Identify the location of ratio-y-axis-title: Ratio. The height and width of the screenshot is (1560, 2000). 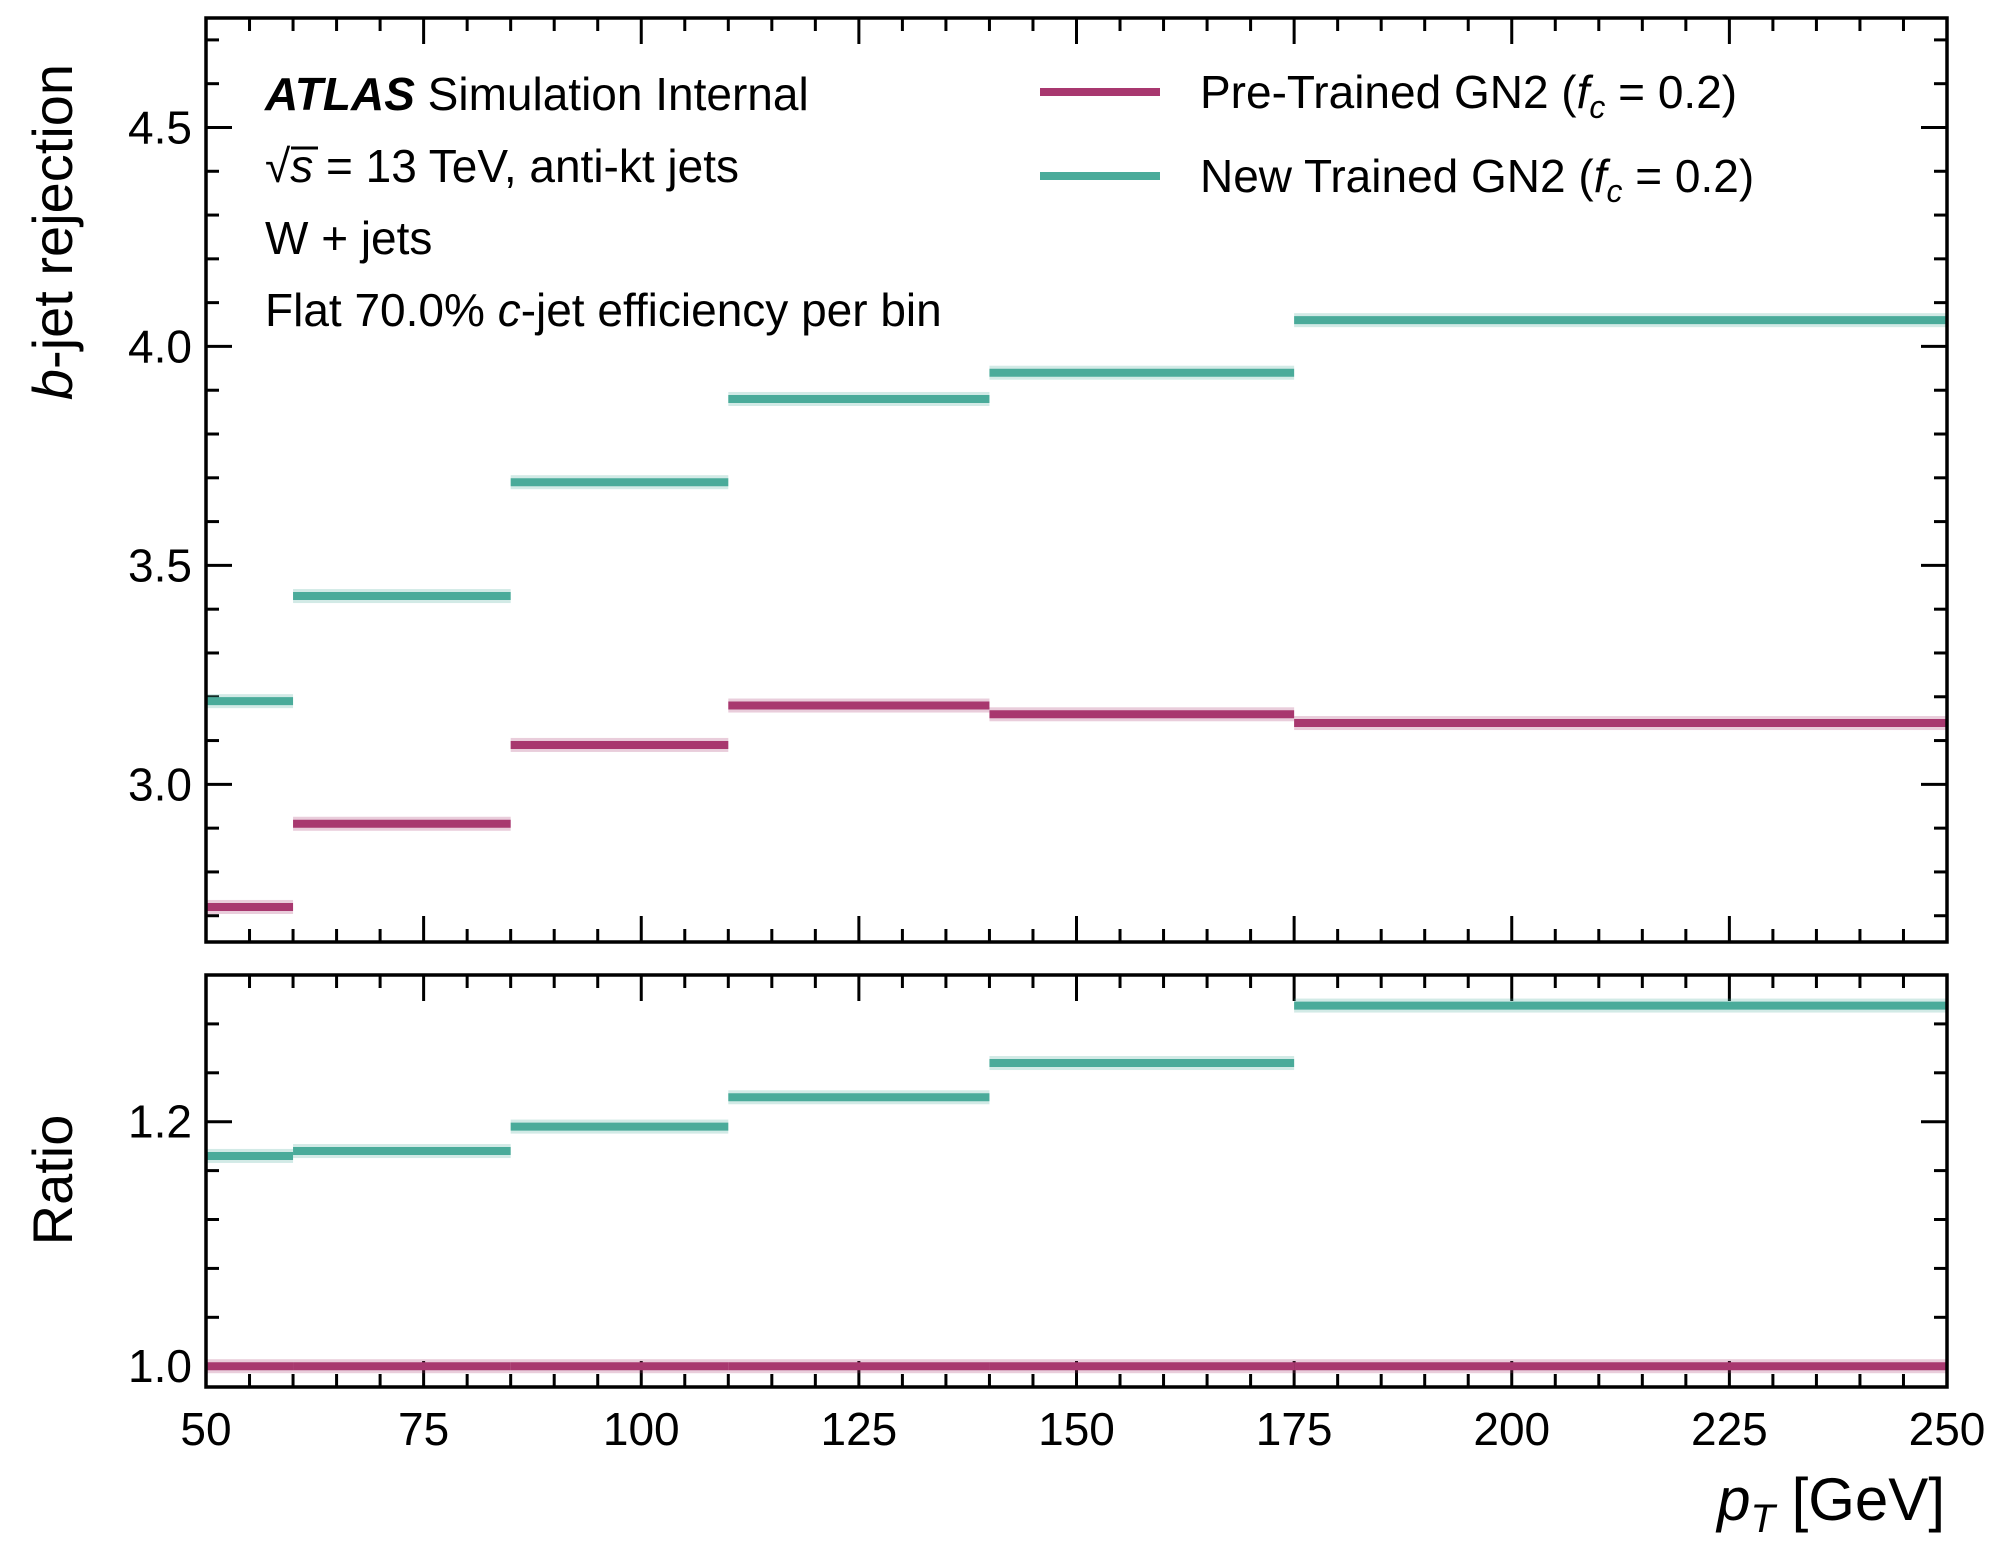
(52, 1180).